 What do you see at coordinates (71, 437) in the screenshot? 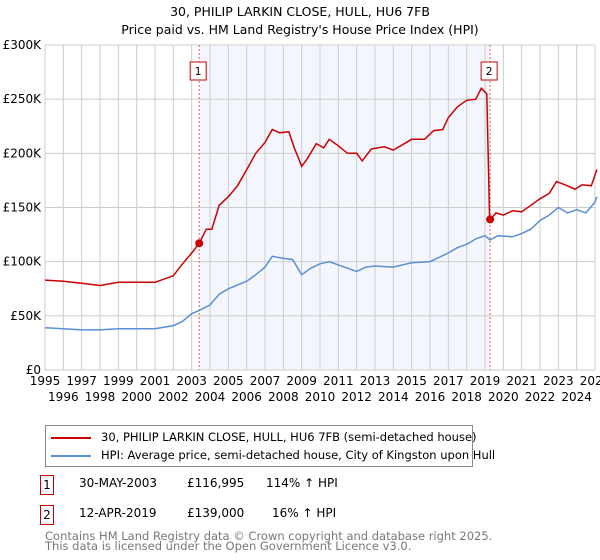
I see `legend-swatch-red` at bounding box center [71, 437].